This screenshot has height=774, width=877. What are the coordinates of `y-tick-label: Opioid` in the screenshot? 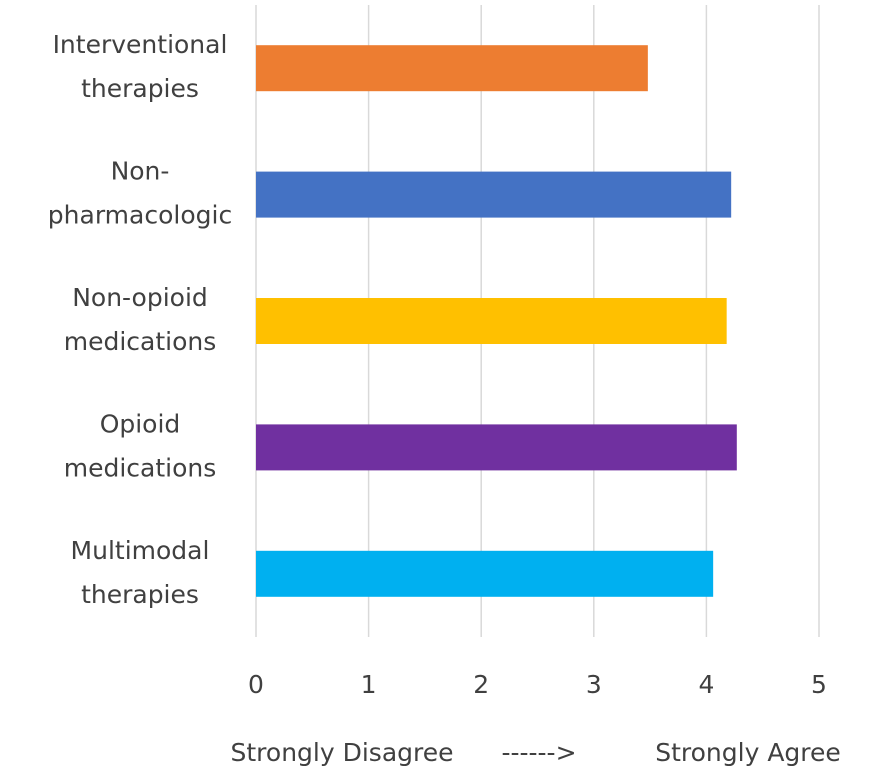 It's located at (140, 423).